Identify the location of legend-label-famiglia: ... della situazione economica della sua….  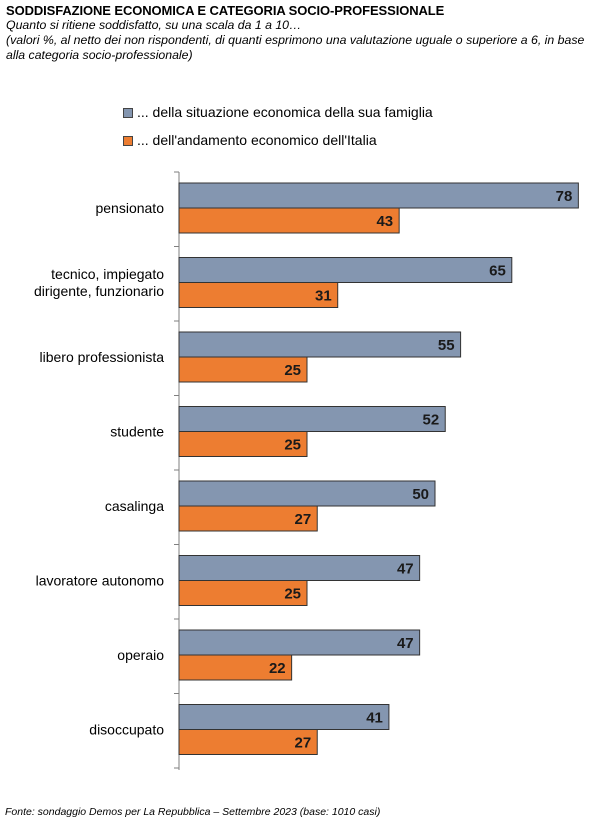
(285, 112).